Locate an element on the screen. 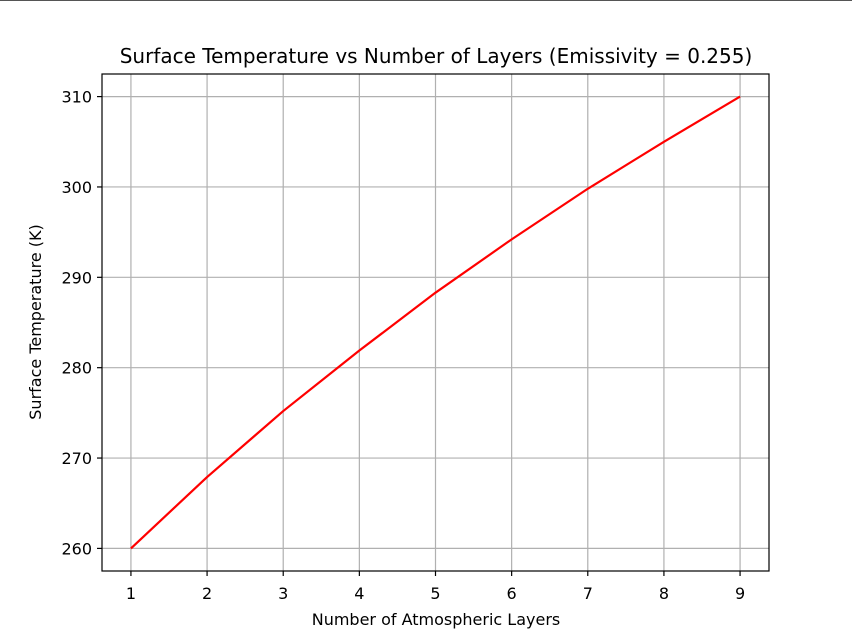 Image resolution: width=852 pixels, height=642 pixels. x-tick-label: 5 is located at coordinates (435, 593).